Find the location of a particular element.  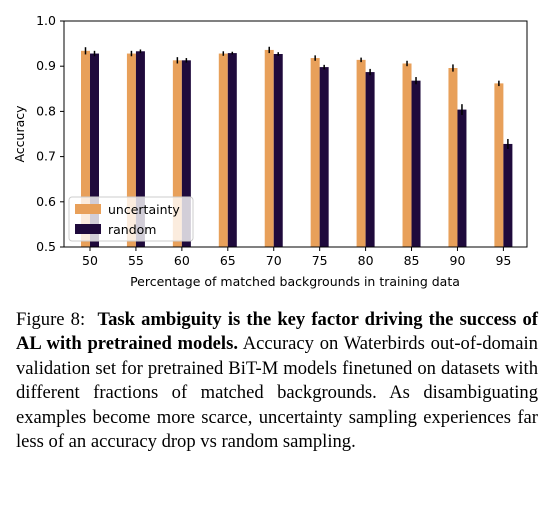

x-tick-label: 95 is located at coordinates (503, 260).